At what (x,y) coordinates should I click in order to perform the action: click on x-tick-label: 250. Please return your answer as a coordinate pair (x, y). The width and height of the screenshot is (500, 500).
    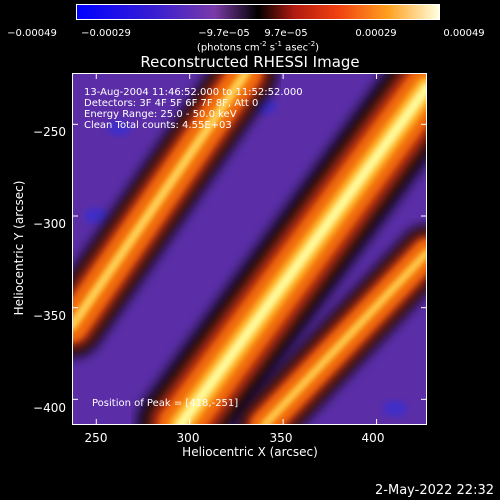
    Looking at the image, I should click on (96, 438).